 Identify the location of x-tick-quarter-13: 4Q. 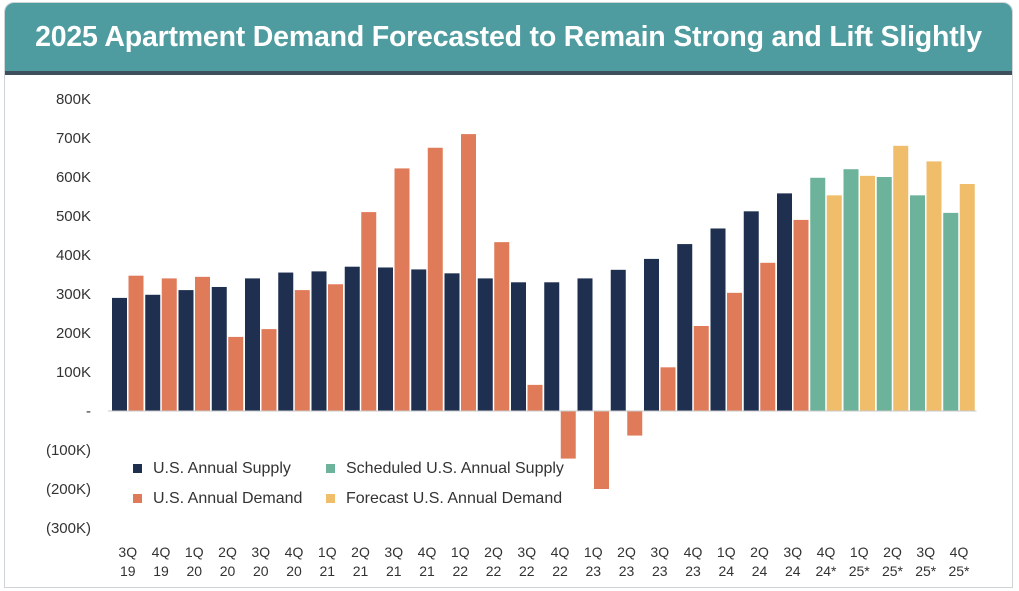
(560, 552).